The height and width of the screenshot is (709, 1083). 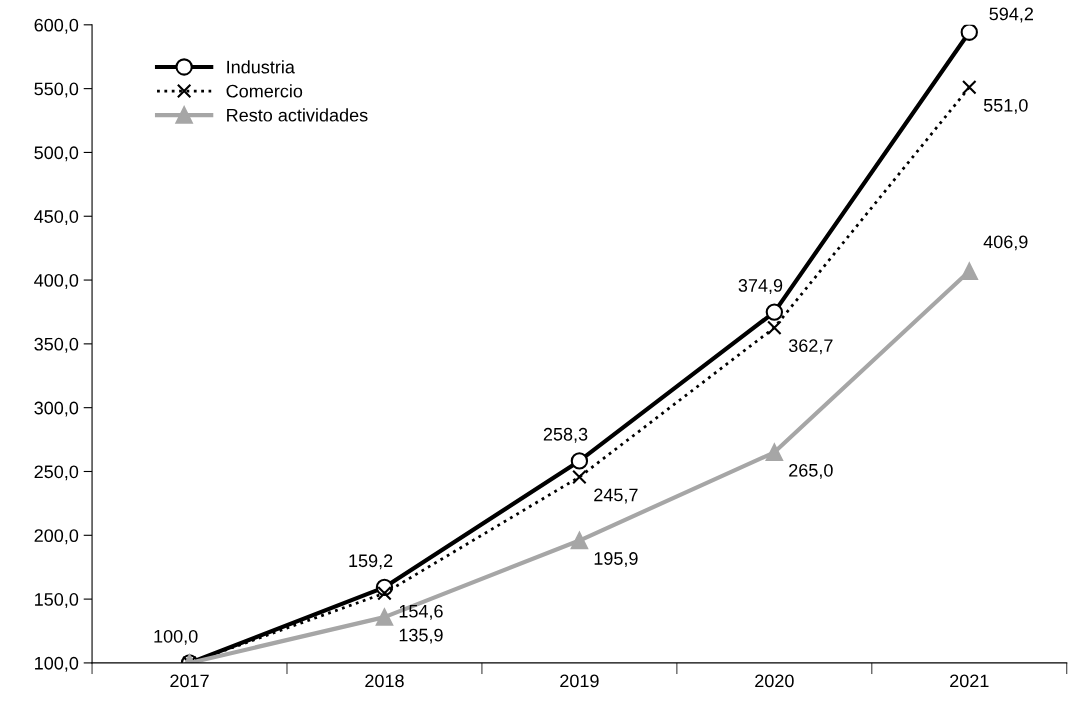 What do you see at coordinates (371, 562) in the screenshot?
I see `data-label: 159,2` at bounding box center [371, 562].